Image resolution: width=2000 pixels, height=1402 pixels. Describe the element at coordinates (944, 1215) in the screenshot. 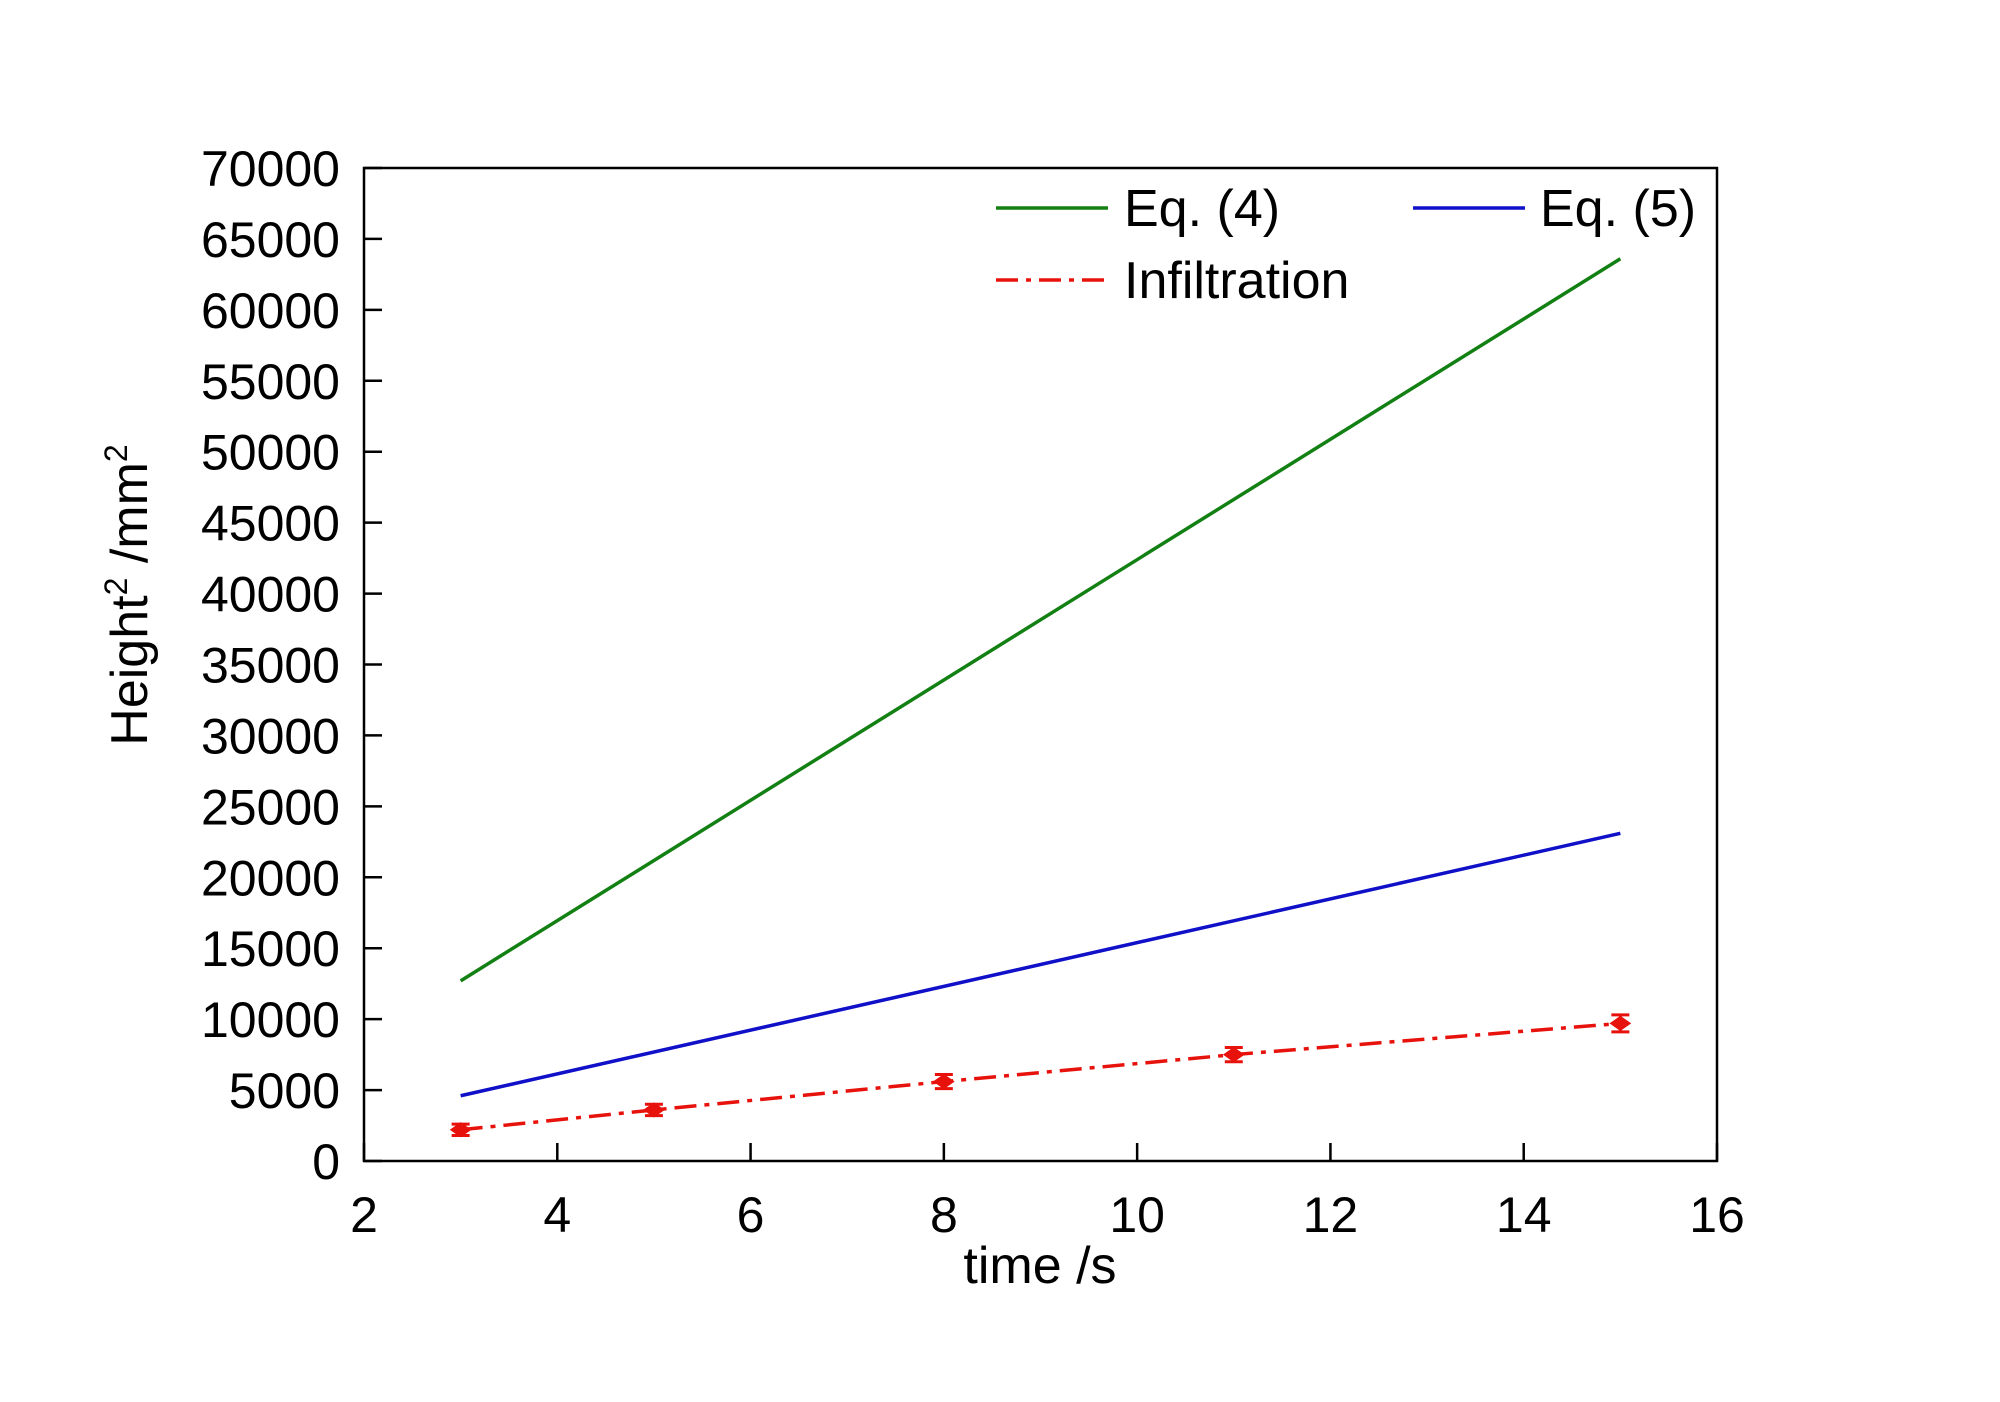

I see `x-tick-label: 8` at that location.